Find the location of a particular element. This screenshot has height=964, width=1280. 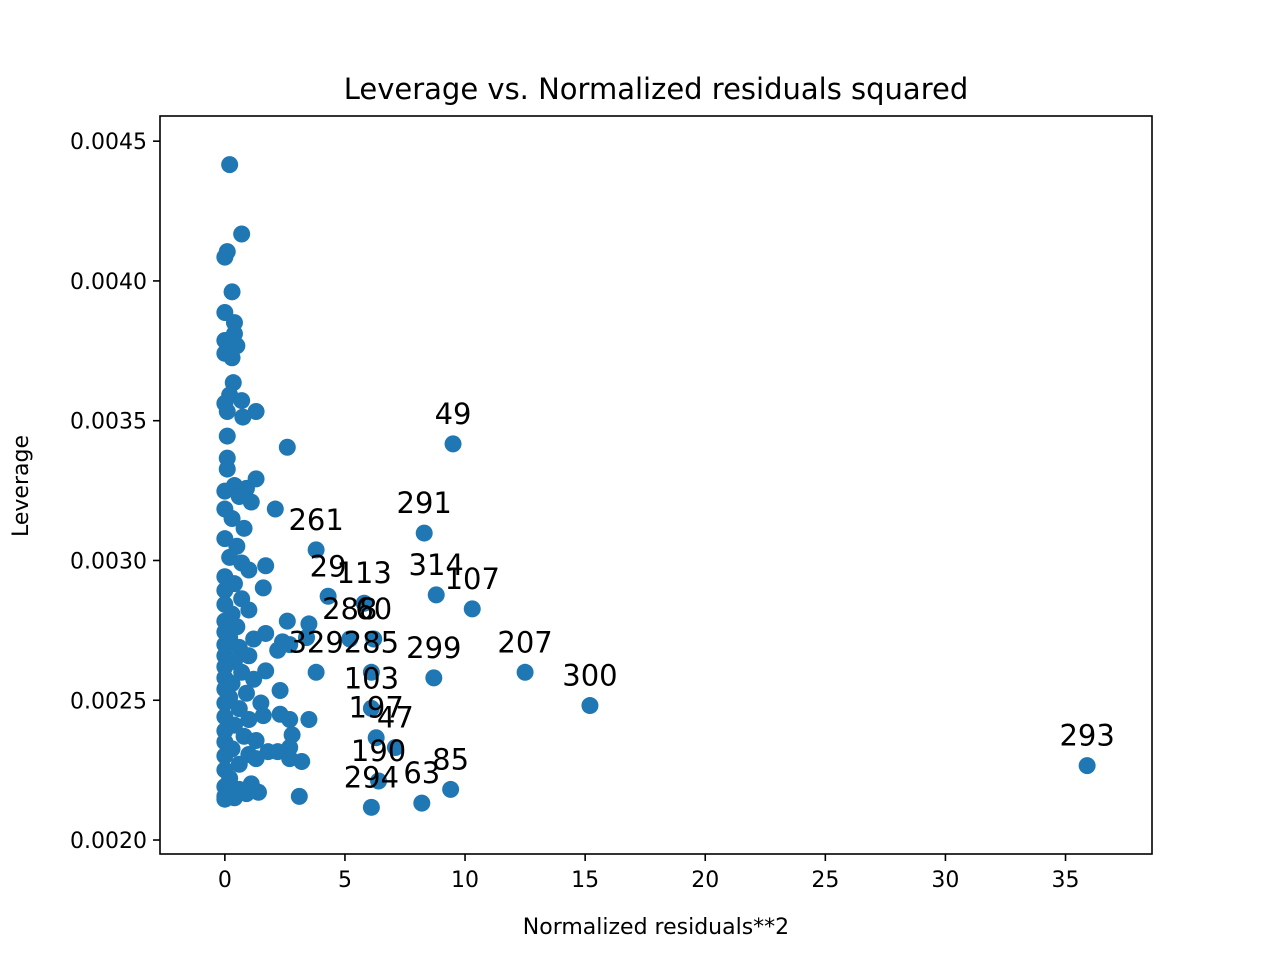

point-annotation: 190 is located at coordinates (378, 751).